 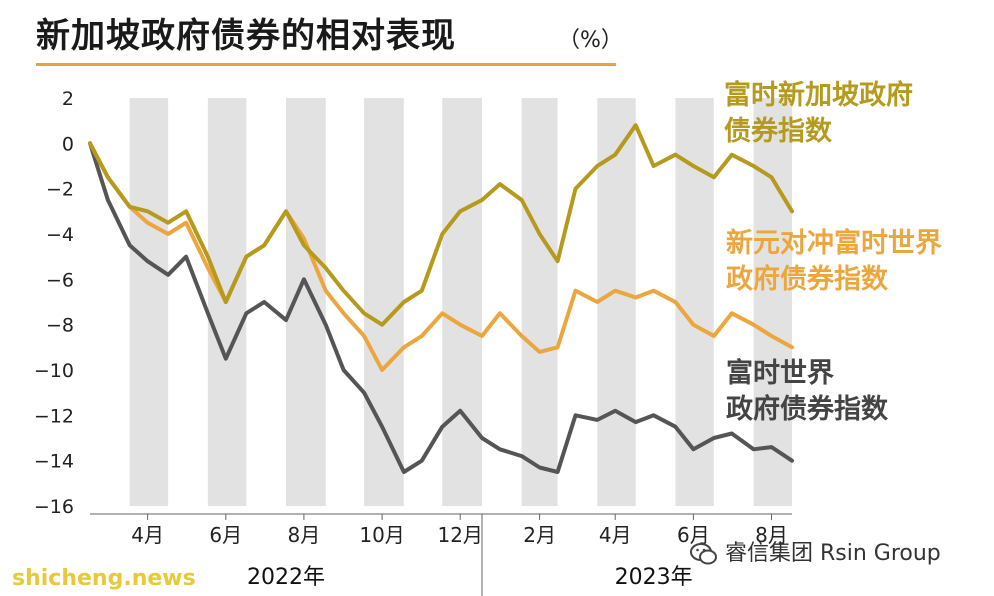 What do you see at coordinates (60, 190) in the screenshot?
I see `y-tick-label: −2` at bounding box center [60, 190].